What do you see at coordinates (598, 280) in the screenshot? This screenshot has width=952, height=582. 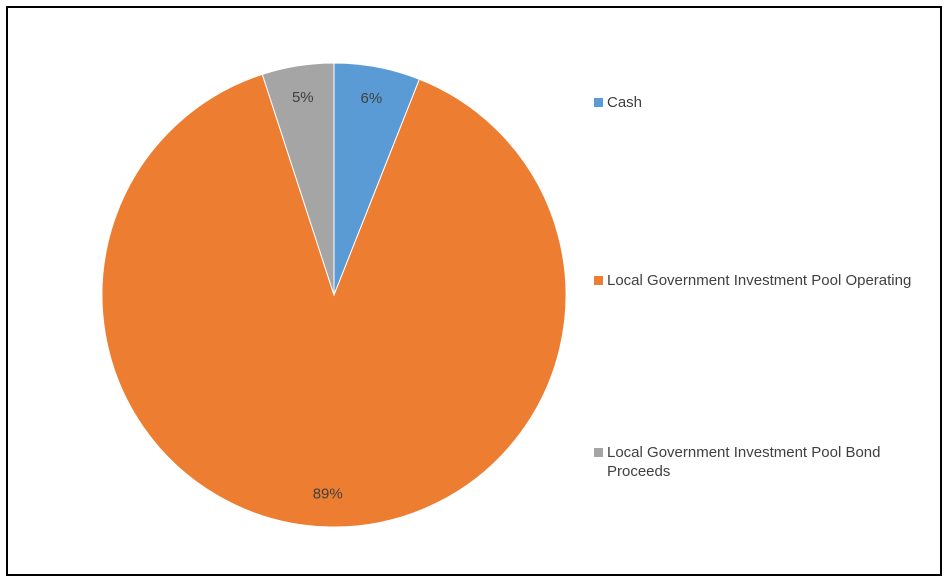 I see `legend-swatch-lgip-operating` at bounding box center [598, 280].